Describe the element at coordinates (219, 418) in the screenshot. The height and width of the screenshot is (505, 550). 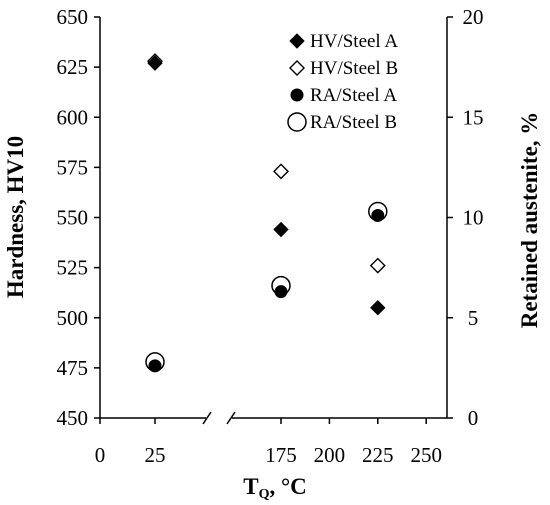
I see `axis-break` at that location.